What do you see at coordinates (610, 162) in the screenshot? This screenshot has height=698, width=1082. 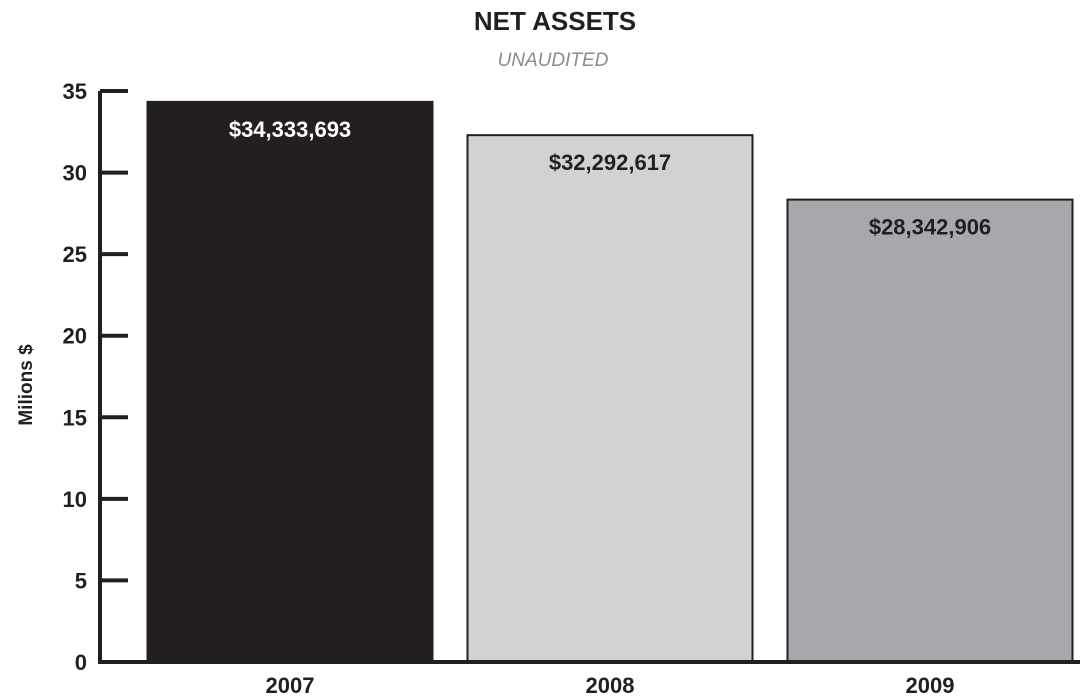 I see `bar-value-label-2008: $32,292,617` at bounding box center [610, 162].